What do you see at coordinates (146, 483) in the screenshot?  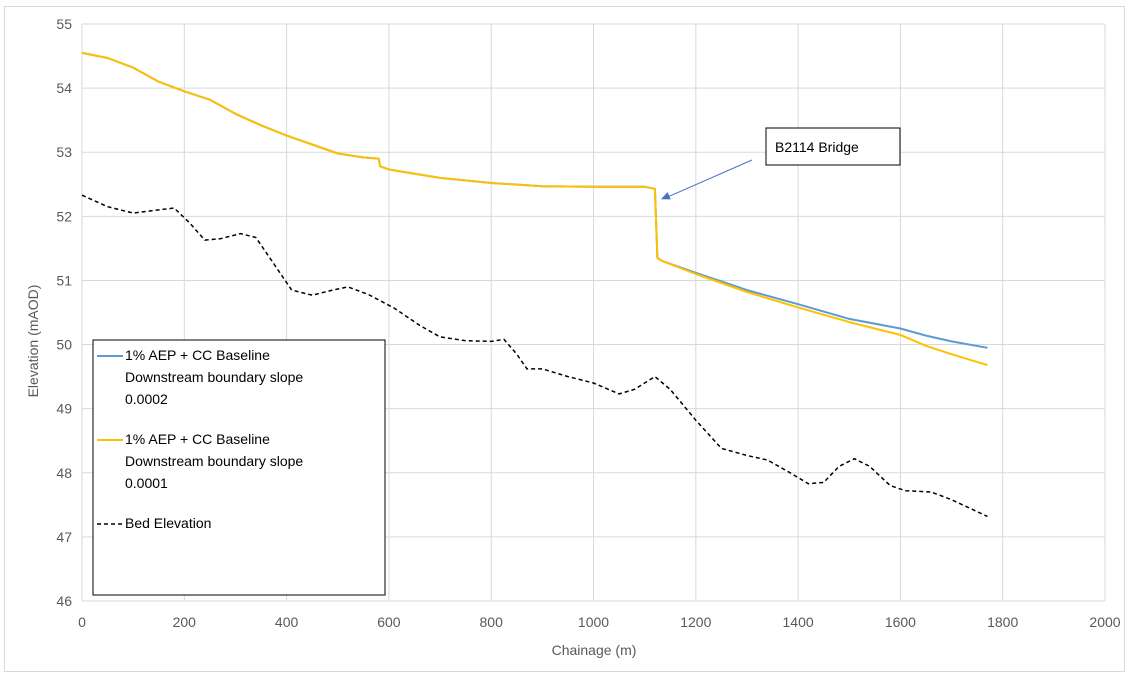 I see `legend-label-2: 0.0001` at bounding box center [146, 483].